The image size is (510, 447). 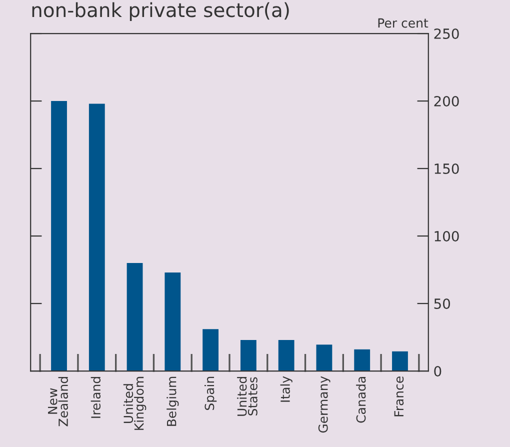 I want to click on x-tick-label: New Zealand, so click(x=58, y=401).